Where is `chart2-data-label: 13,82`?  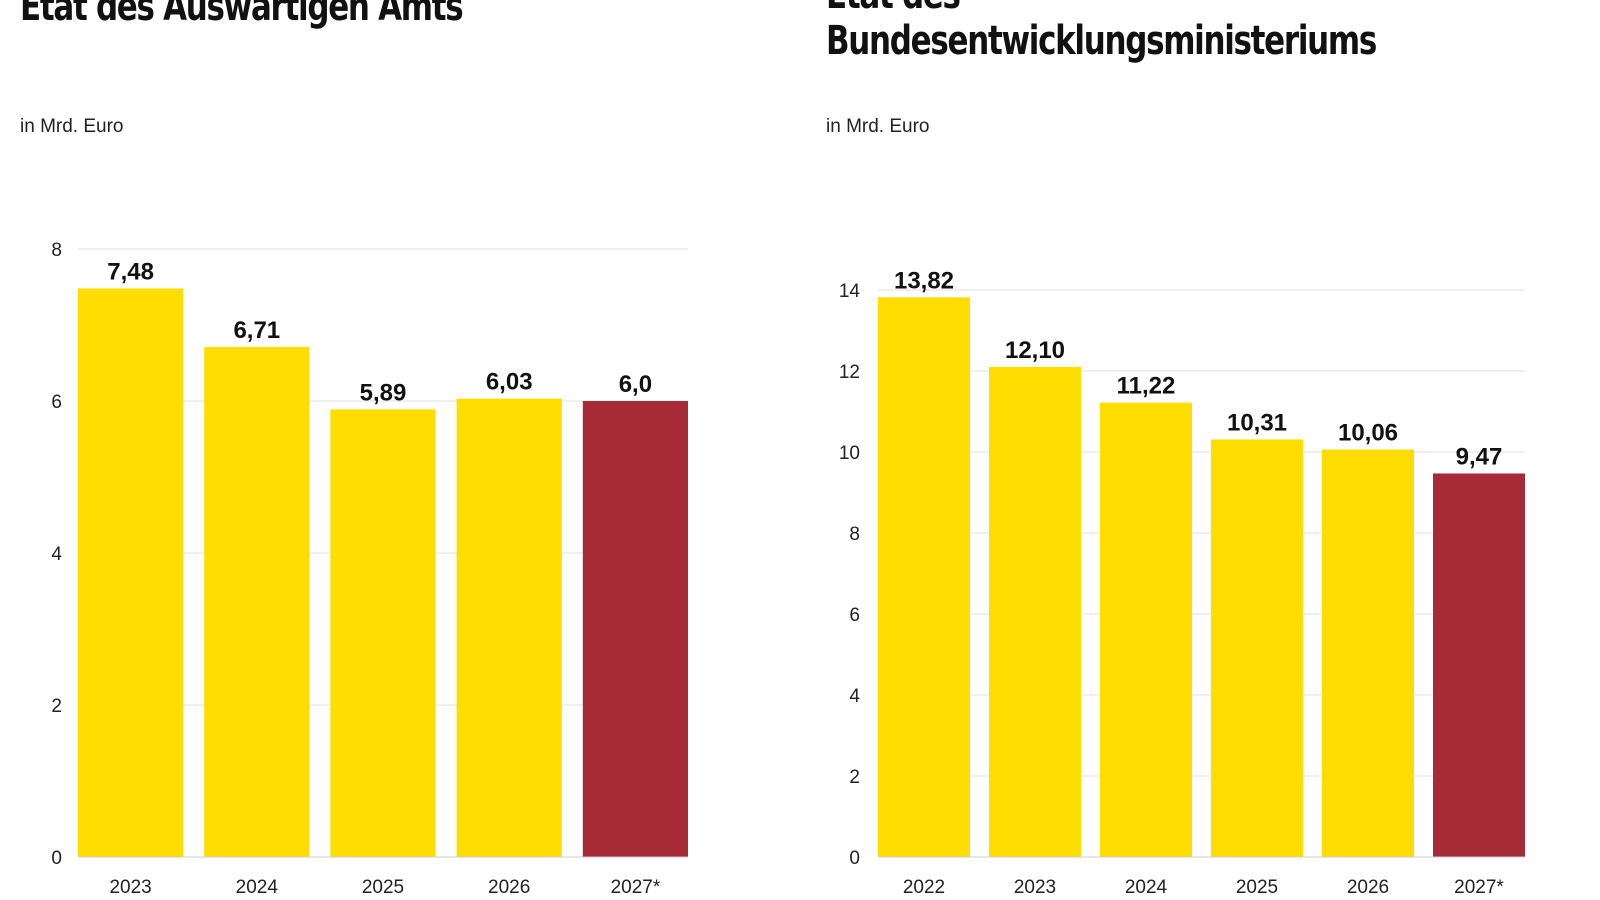 chart2-data-label: 13,82 is located at coordinates (924, 280).